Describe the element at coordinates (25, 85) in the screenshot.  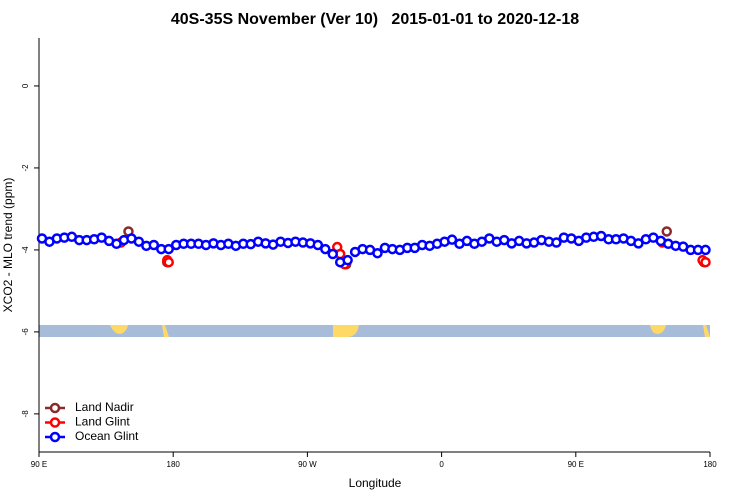
I see `y-tick-label: 0` at that location.